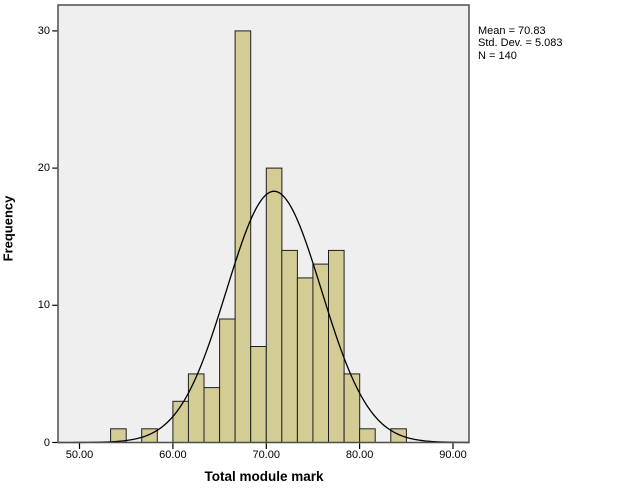 Image resolution: width=625 pixels, height=500 pixels. What do you see at coordinates (173, 455) in the screenshot?
I see `x-tick-label: 60.00` at bounding box center [173, 455].